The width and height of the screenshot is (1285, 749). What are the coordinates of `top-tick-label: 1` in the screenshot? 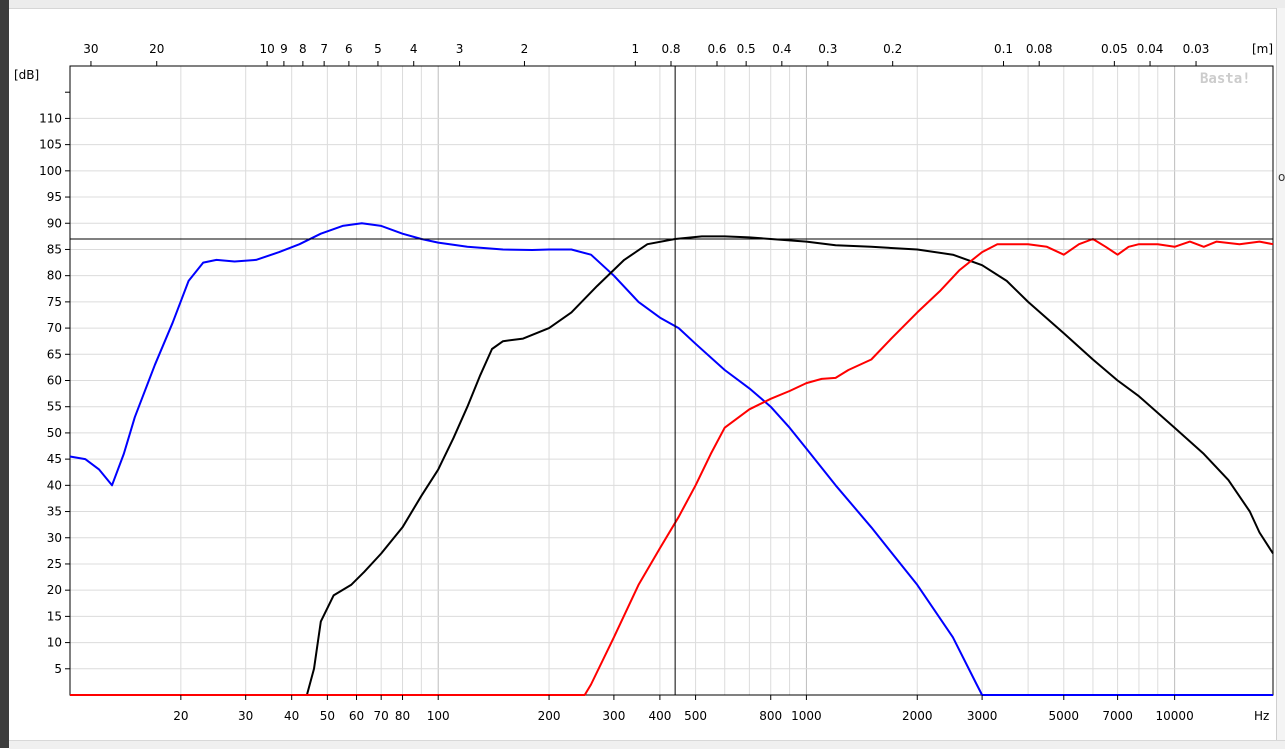 It's located at (635, 49).